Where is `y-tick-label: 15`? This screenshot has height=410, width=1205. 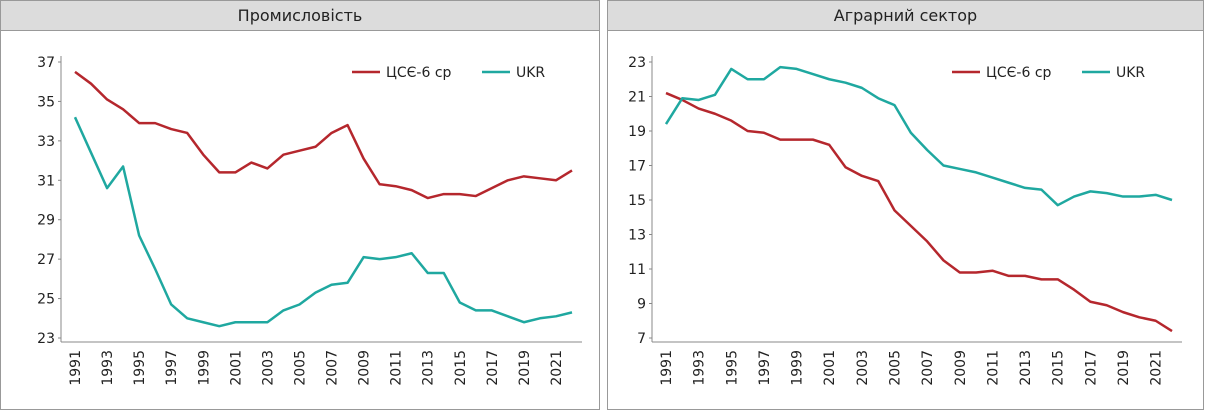 y-tick-label: 15 is located at coordinates (637, 201).